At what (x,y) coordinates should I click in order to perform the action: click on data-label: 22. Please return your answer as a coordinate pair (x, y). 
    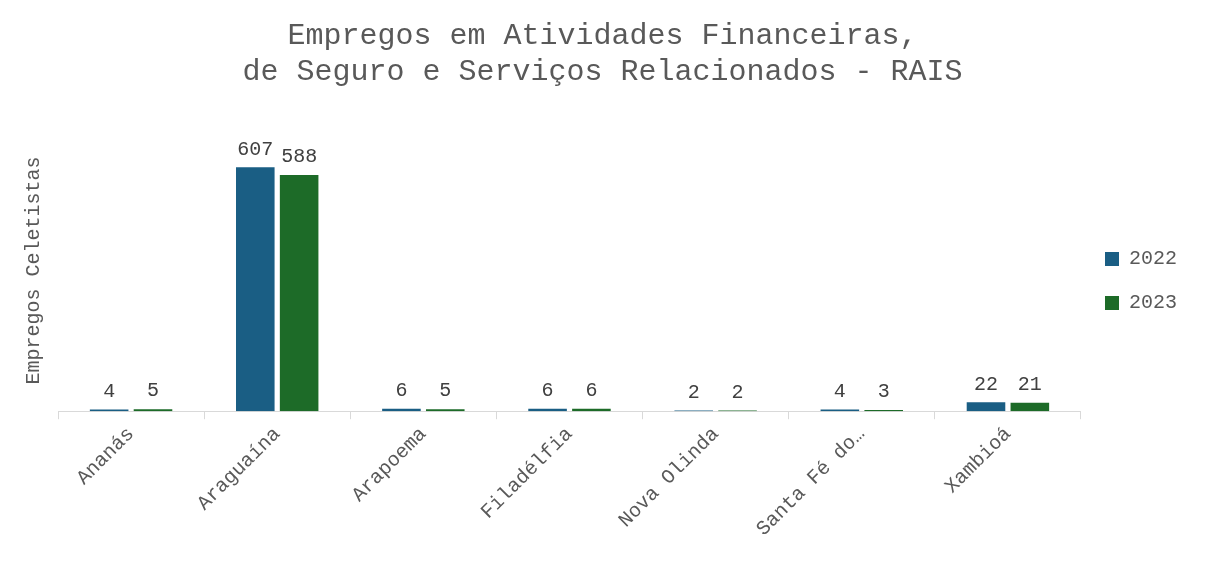
    Looking at the image, I should click on (986, 384).